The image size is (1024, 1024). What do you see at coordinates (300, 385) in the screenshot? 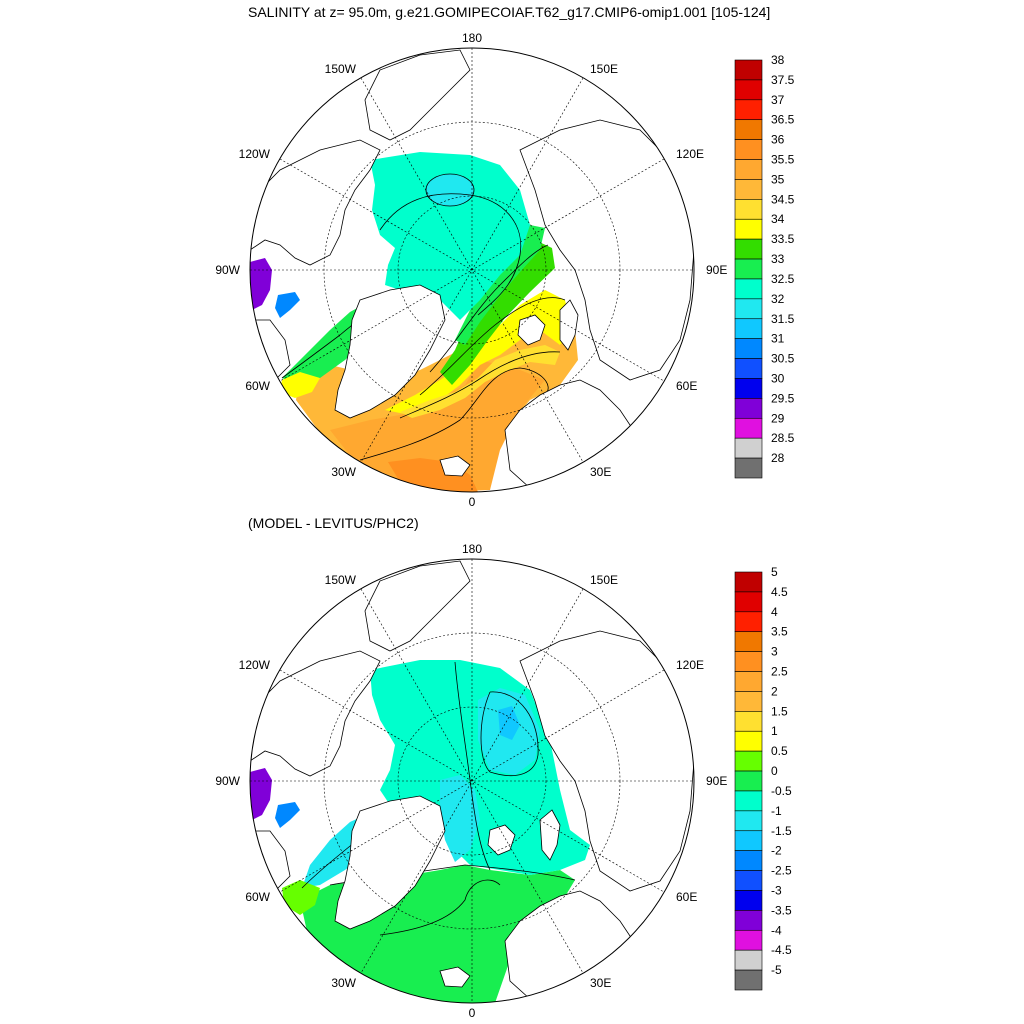
I see `region-labrador` at bounding box center [300, 385].